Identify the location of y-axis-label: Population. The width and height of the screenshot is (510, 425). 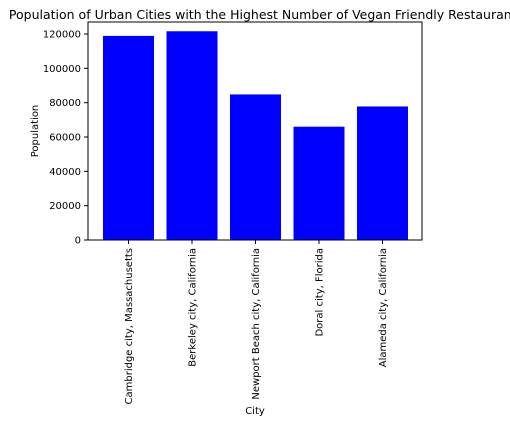
(35, 131).